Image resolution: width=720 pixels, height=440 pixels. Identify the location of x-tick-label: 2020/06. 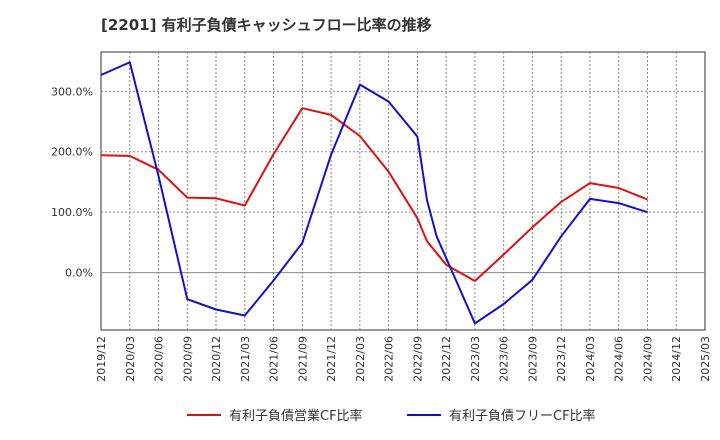
(159, 359).